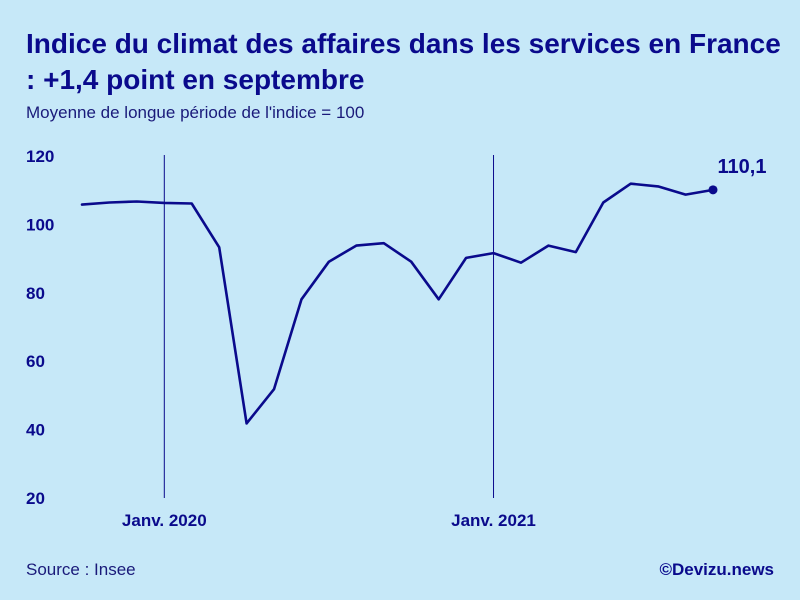 The width and height of the screenshot is (800, 600). I want to click on data-label: 110,1, so click(742, 167).